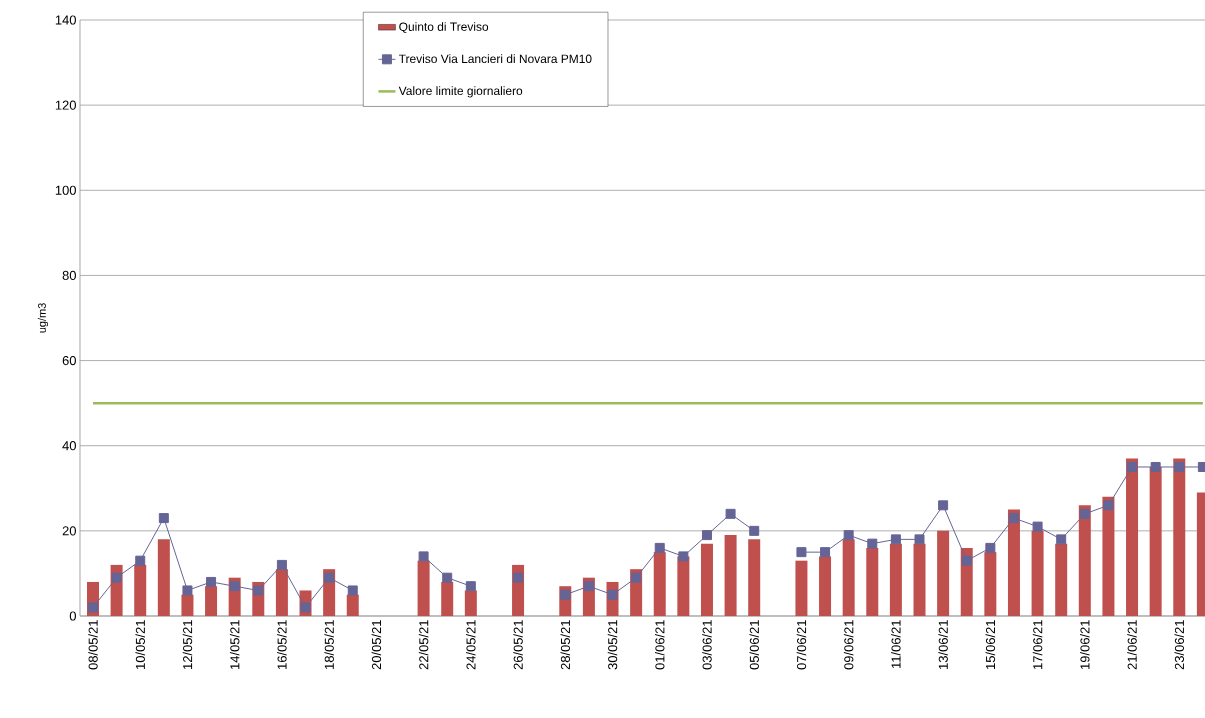  Describe the element at coordinates (65, 105) in the screenshot. I see `y-tick-label: 120` at that location.